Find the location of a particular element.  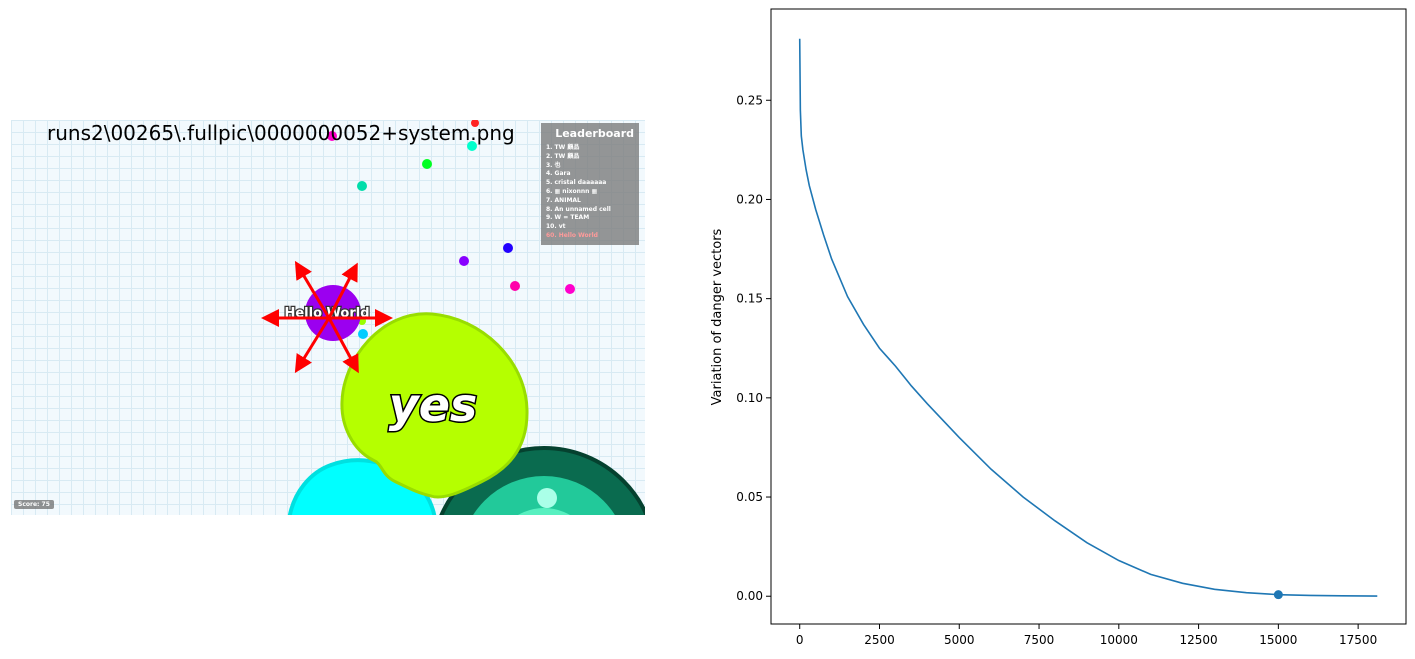

leaderboard-title: Leaderboard is located at coordinates (594, 133).